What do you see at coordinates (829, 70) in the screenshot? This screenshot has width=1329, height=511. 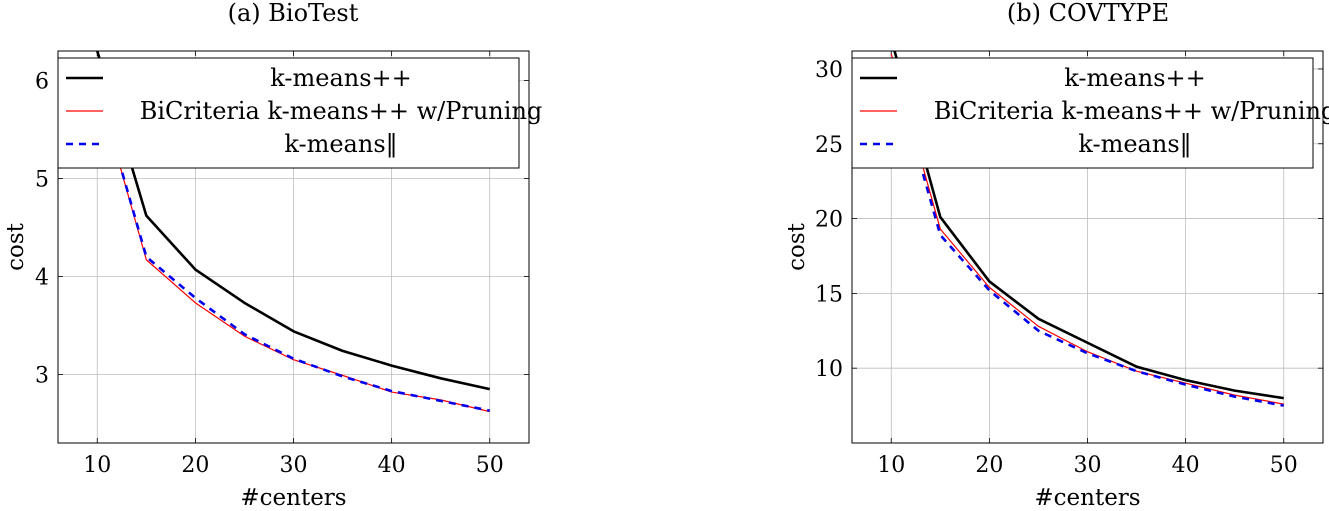 I see `y-tick-label: 30` at bounding box center [829, 70].